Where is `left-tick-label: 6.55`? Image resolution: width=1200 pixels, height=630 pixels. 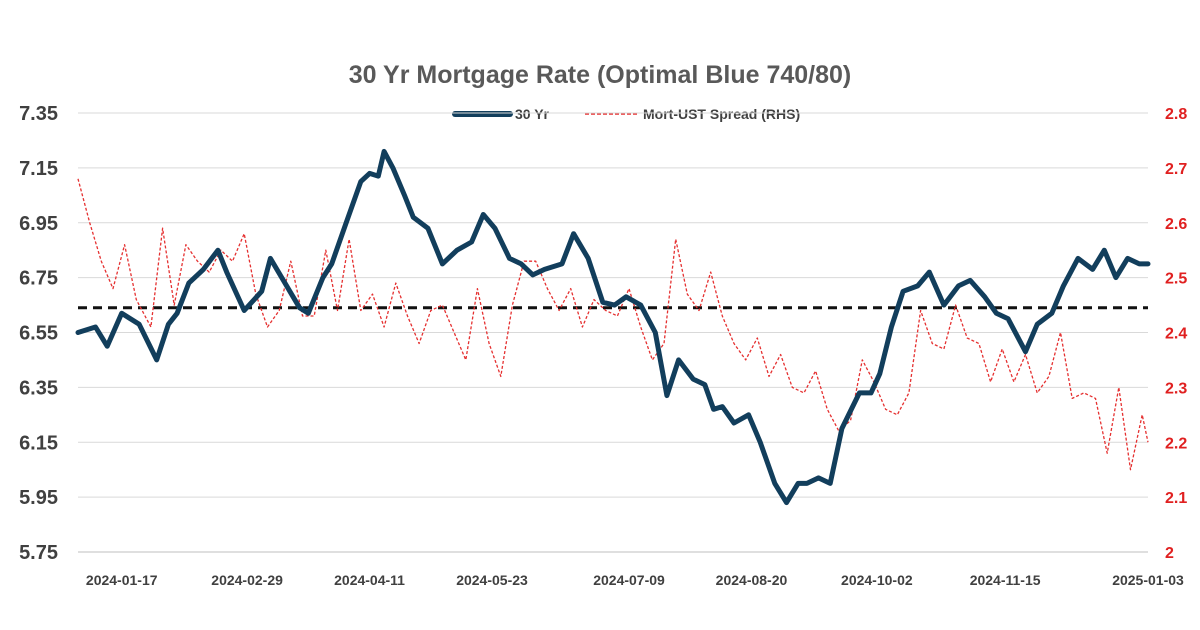
left-tick-label: 6.55 is located at coordinates (38, 334).